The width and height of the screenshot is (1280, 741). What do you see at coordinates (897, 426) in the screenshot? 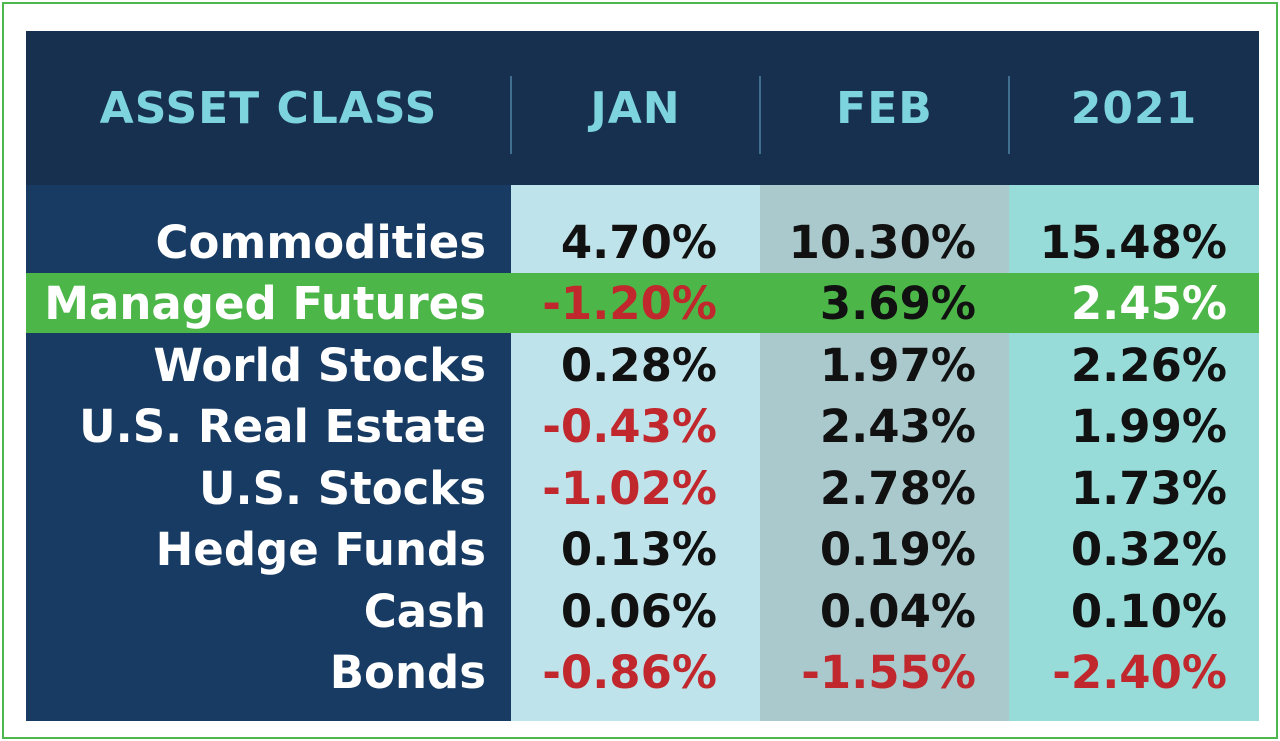
I see `feb-value: 2.43%` at bounding box center [897, 426].